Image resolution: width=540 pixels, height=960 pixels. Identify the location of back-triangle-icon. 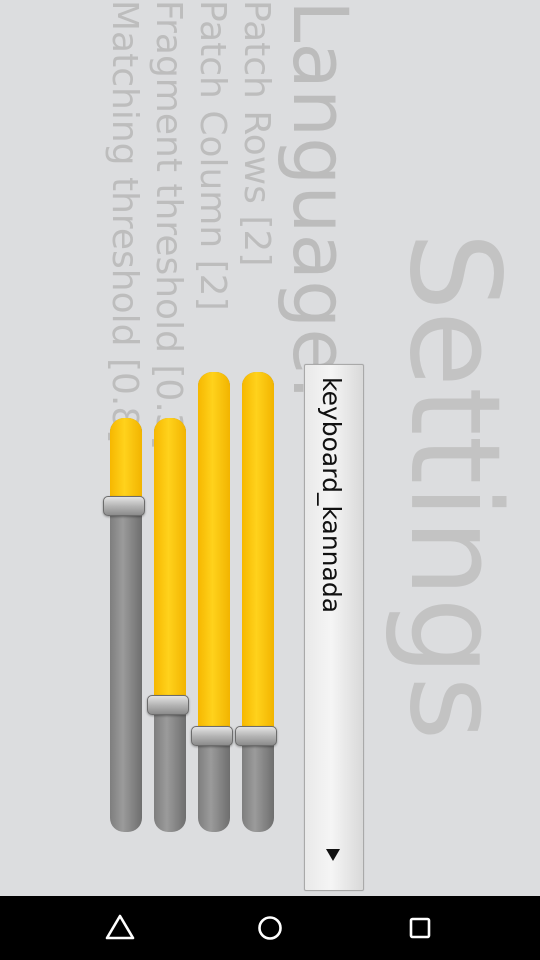
(120, 927).